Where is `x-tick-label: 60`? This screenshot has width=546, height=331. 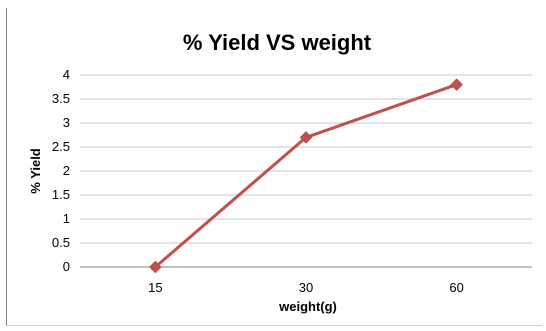
x-tick-label: 60 is located at coordinates (456, 287).